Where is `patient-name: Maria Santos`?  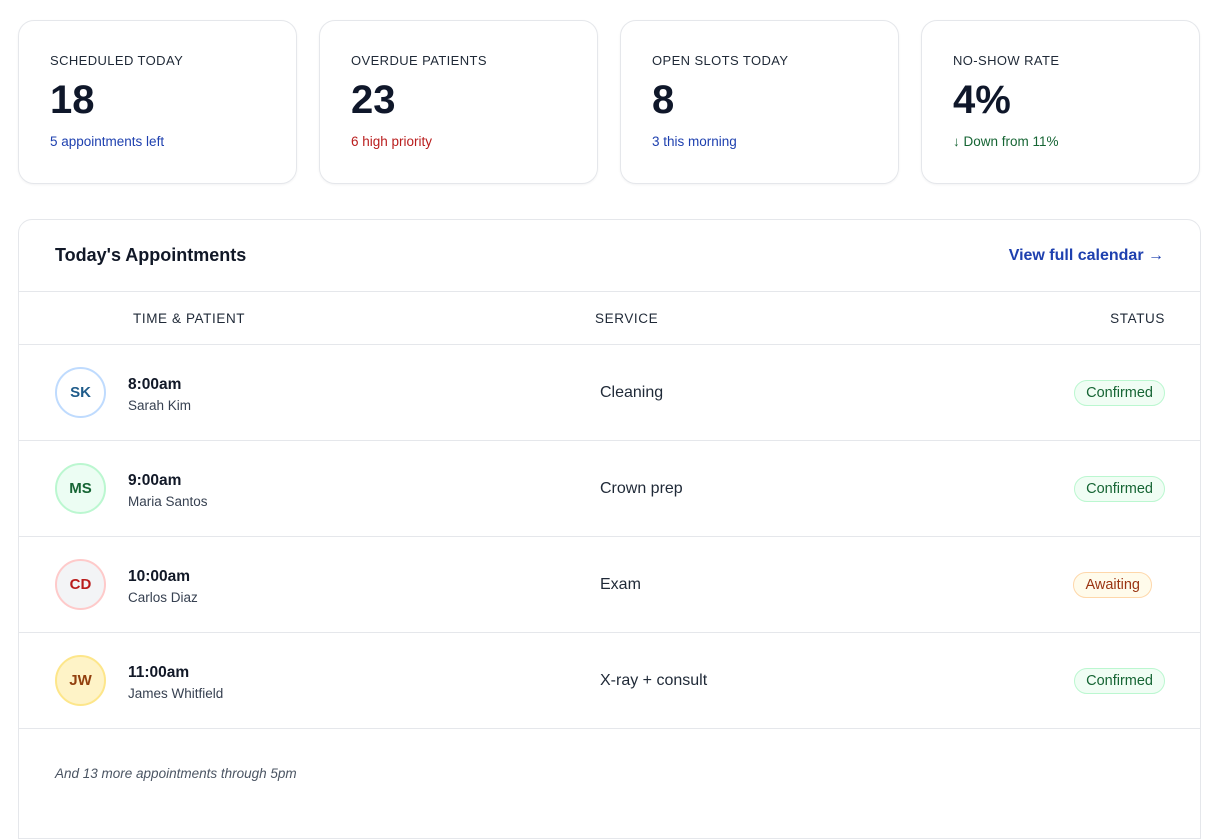
patient-name: Maria Santos is located at coordinates (168, 501).